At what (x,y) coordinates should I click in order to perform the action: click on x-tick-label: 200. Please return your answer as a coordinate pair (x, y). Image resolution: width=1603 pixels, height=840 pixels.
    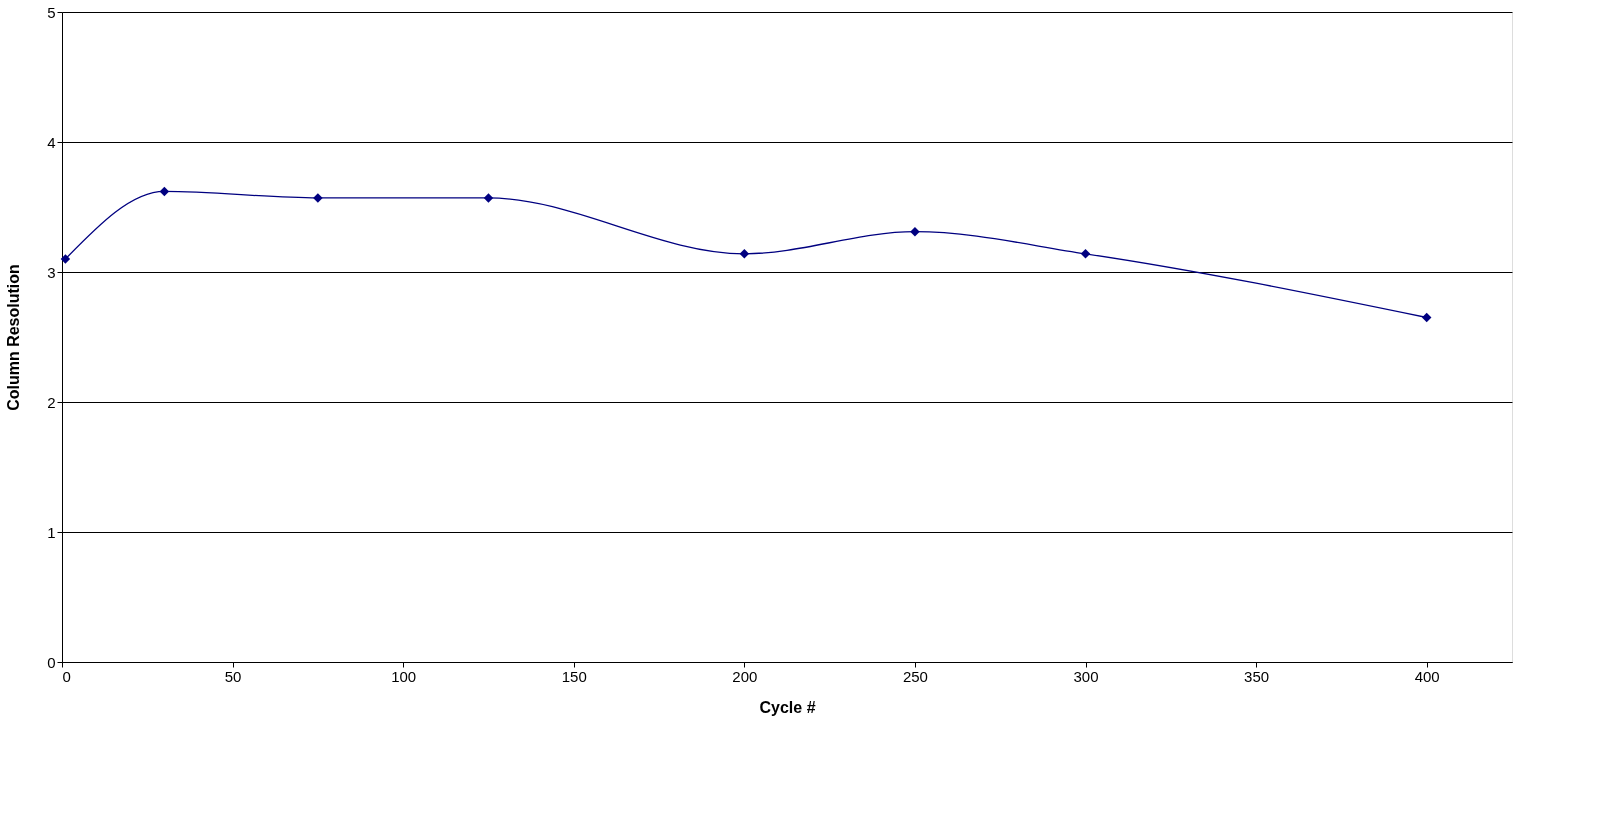
    Looking at the image, I should click on (745, 676).